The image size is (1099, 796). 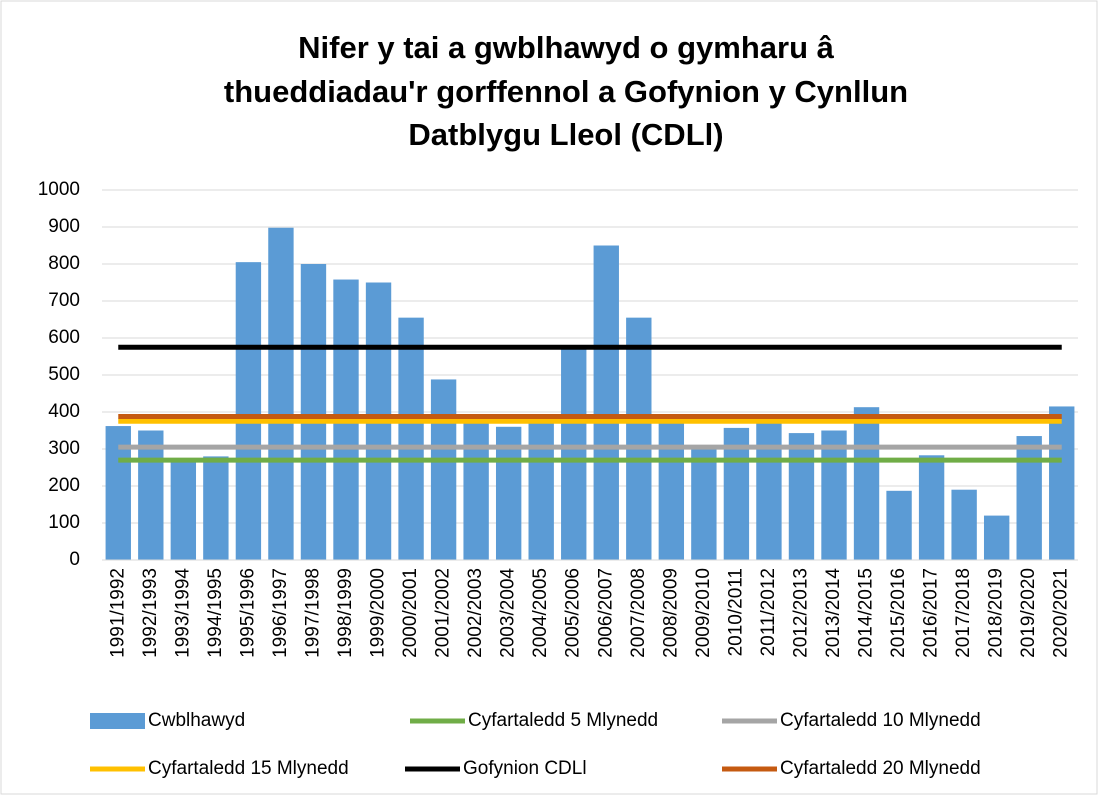 What do you see at coordinates (898, 613) in the screenshot?
I see `x-tick-label: 2015/2016` at bounding box center [898, 613].